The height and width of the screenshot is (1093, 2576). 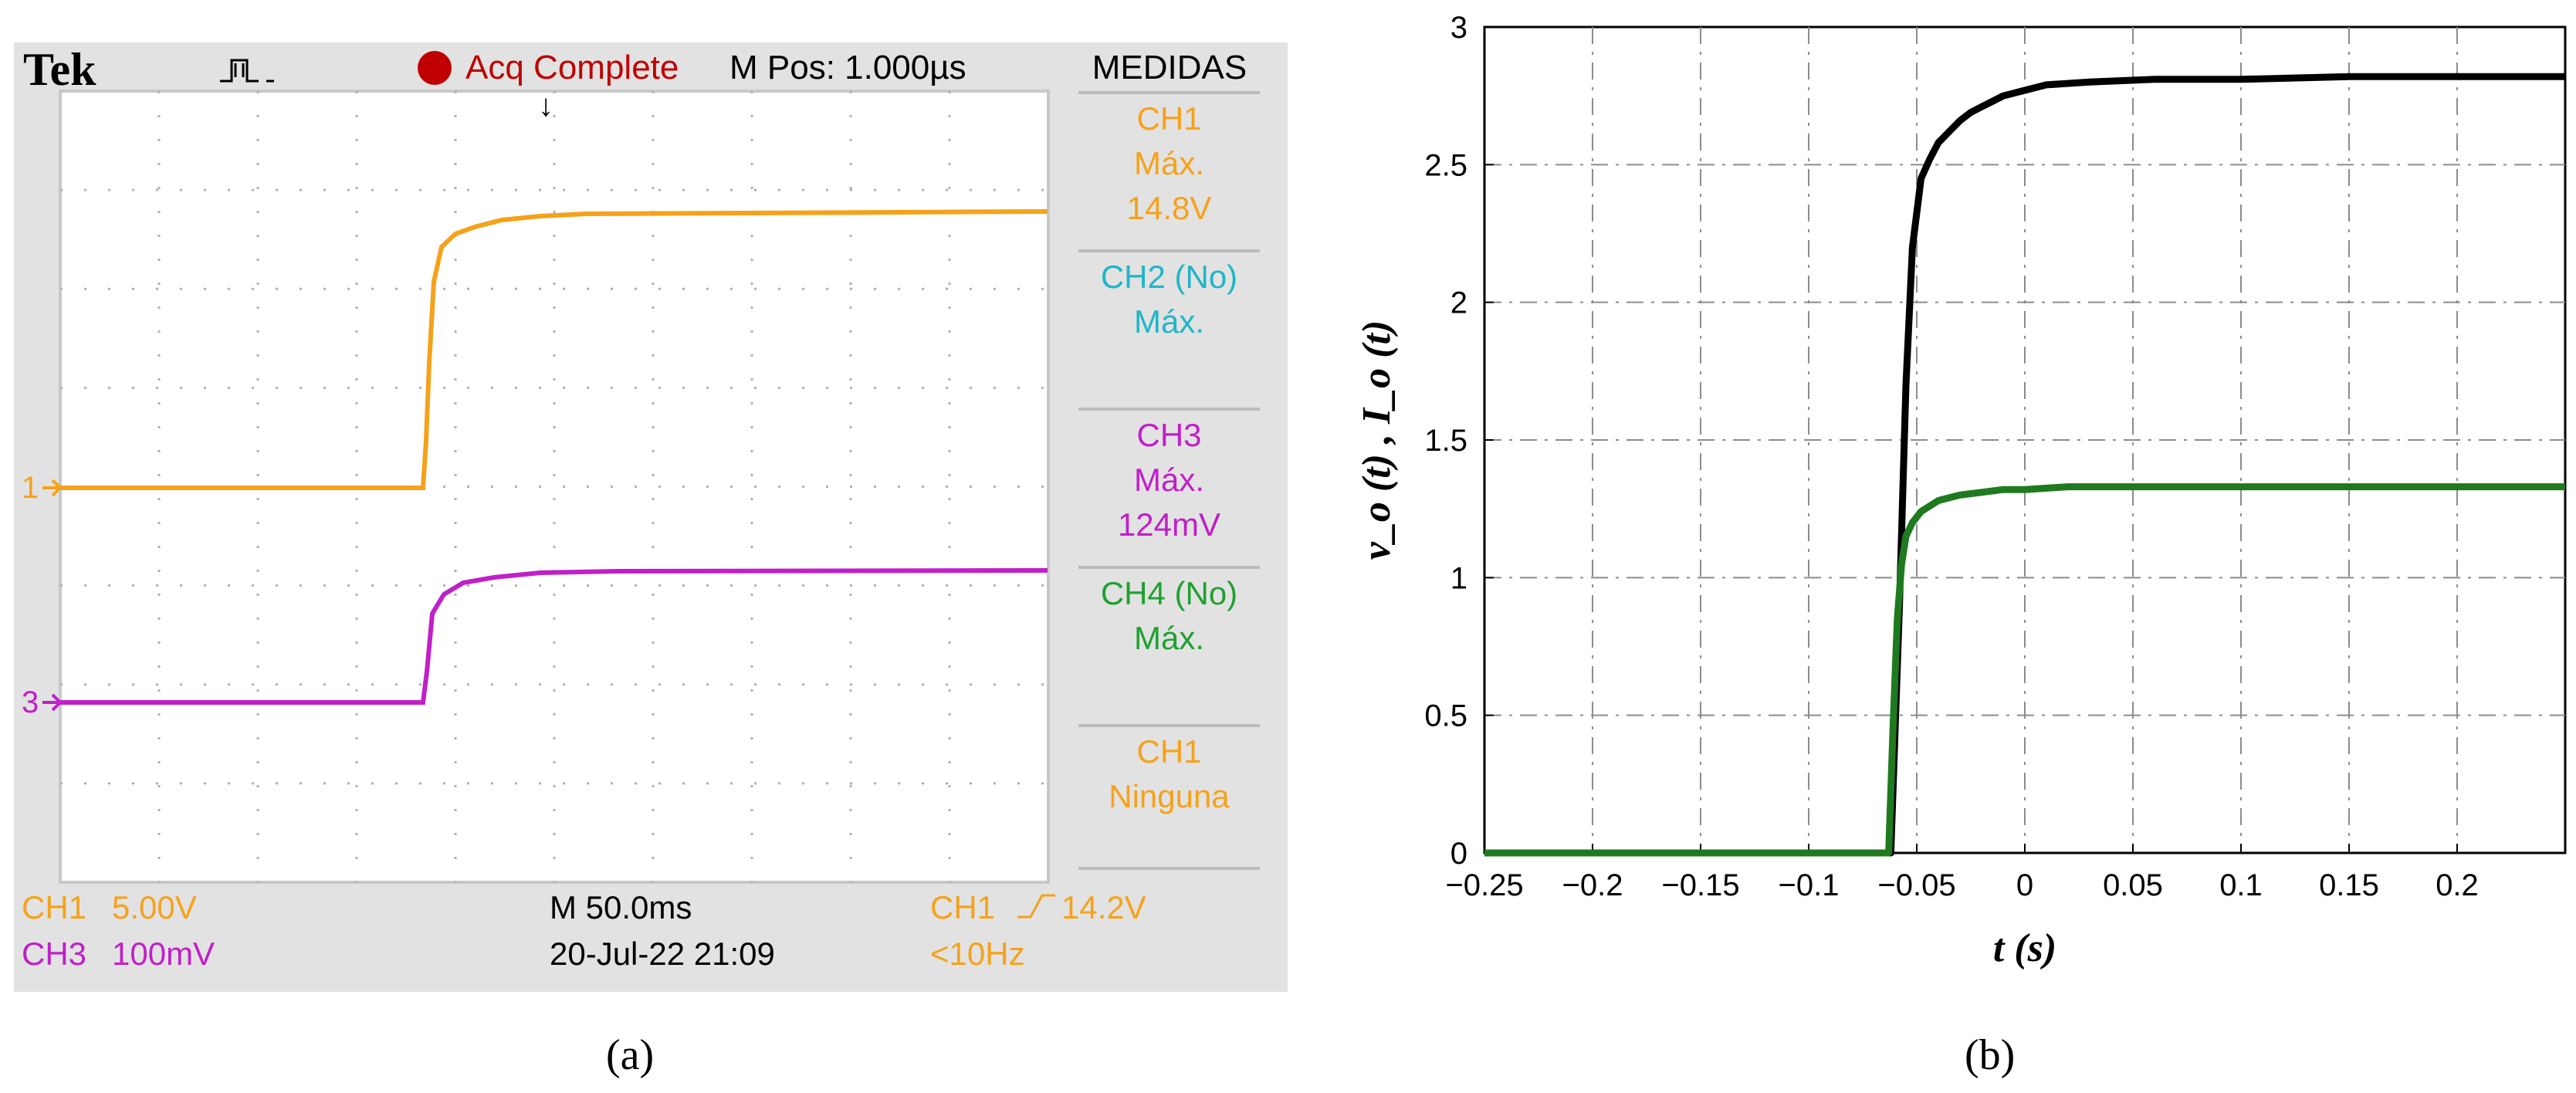 What do you see at coordinates (1169, 593) in the screenshot?
I see `measure-line: CH4 (No)` at bounding box center [1169, 593].